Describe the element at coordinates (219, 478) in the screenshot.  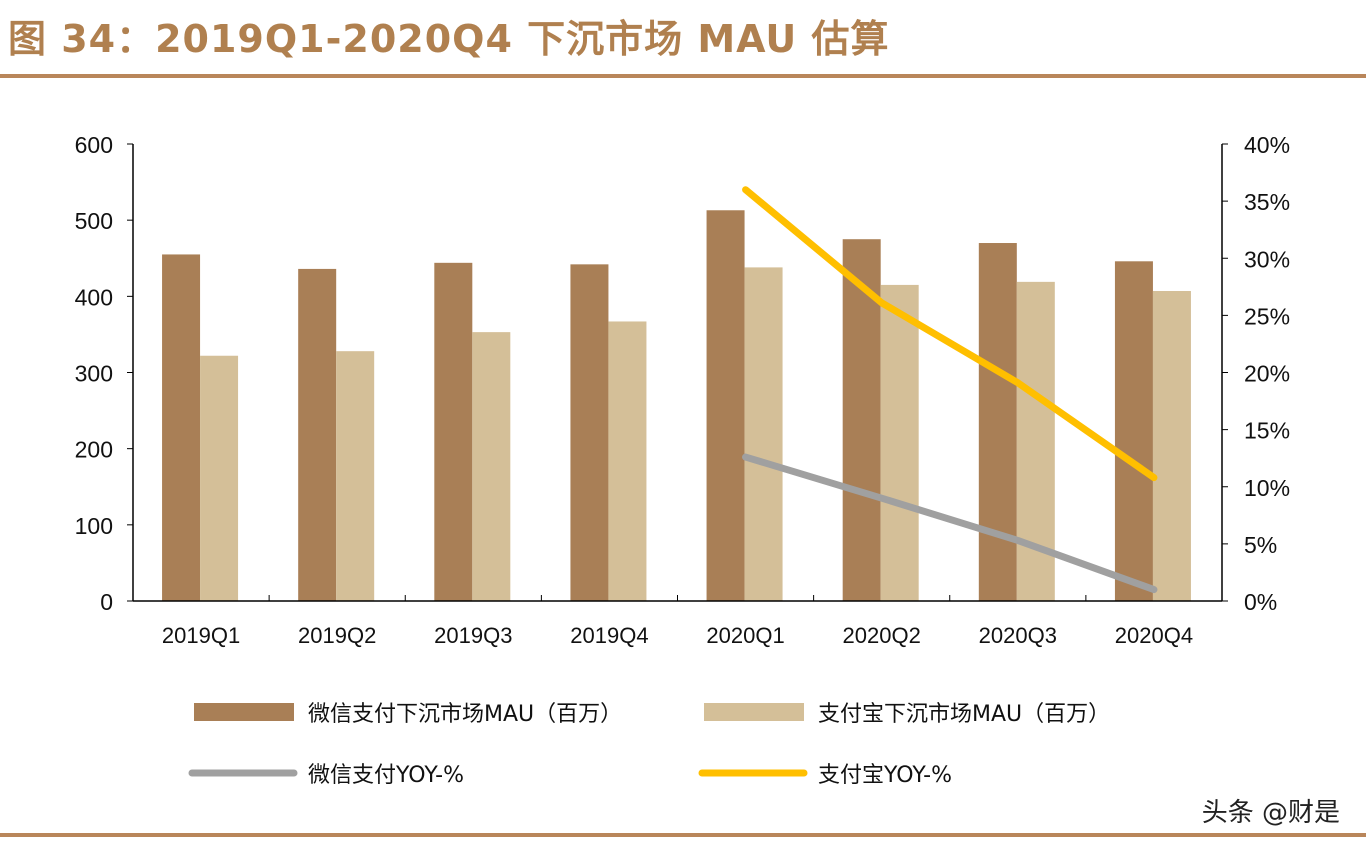
I see `bar-alipay-2019Q1` at that location.